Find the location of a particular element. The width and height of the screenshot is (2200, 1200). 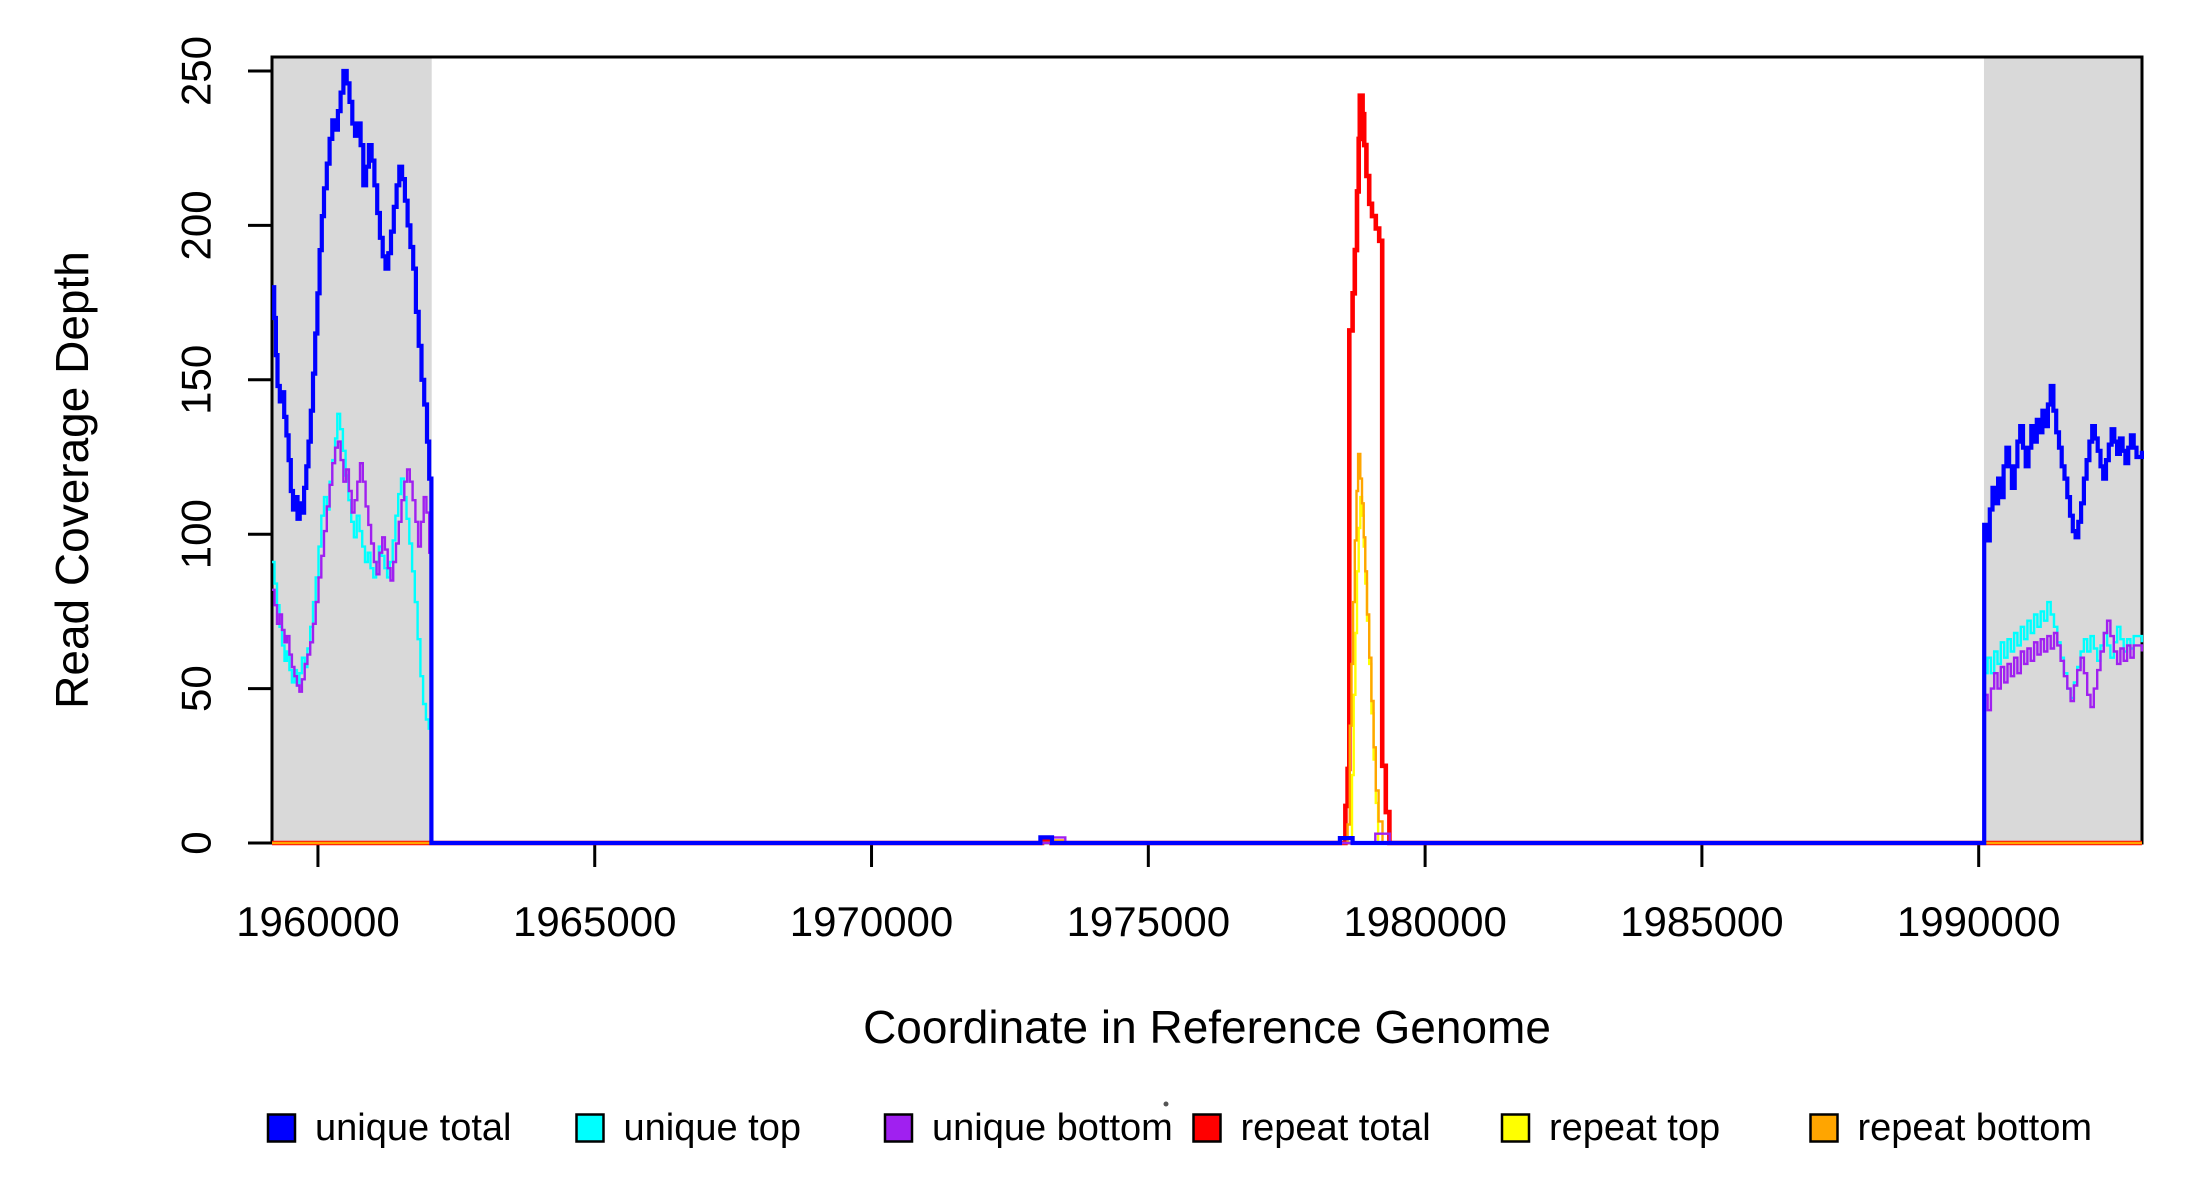

legend-item-repeat-total: repeat total is located at coordinates (1311, 1128).